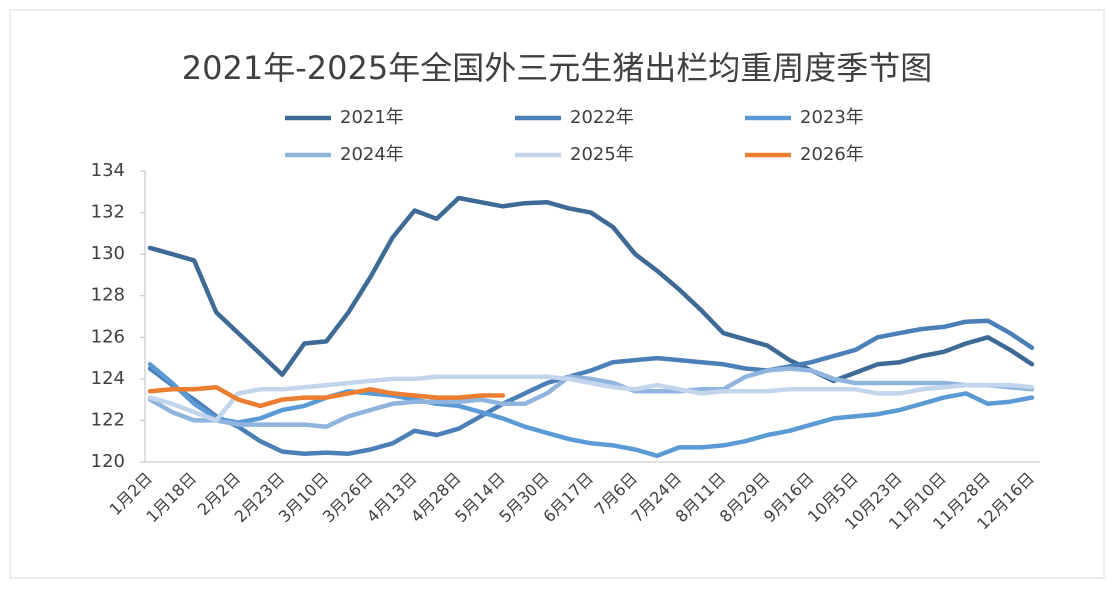  What do you see at coordinates (108, 461) in the screenshot?
I see `y-tick-label: 120` at bounding box center [108, 461].